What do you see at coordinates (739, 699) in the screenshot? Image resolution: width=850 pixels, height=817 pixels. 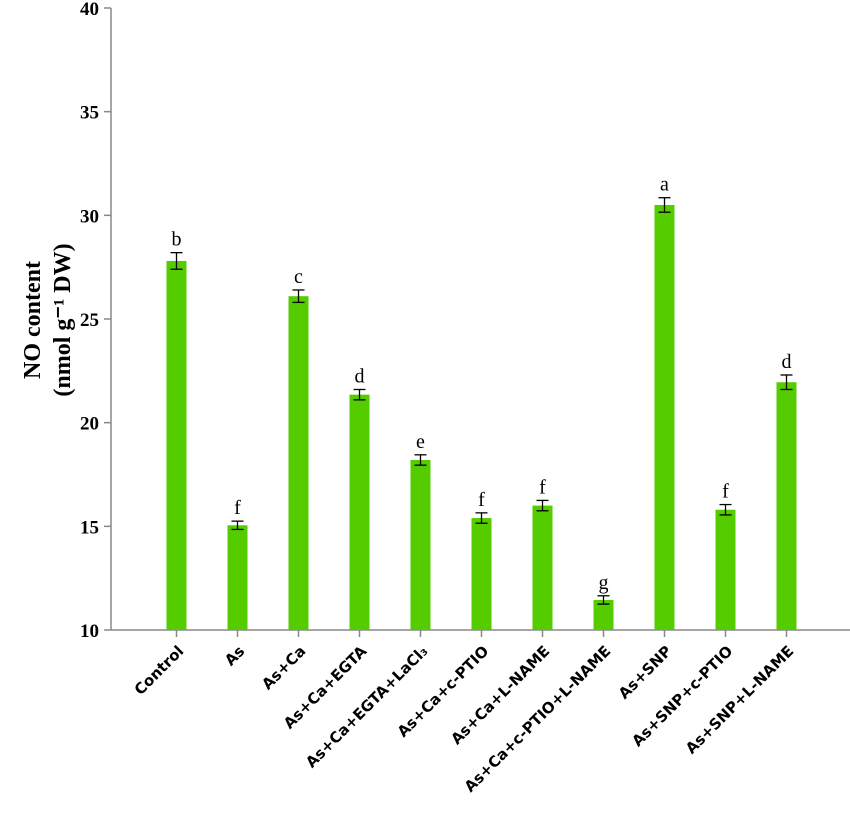 I see `x-tick-label: As+SNP+L-NAME` at bounding box center [739, 699].